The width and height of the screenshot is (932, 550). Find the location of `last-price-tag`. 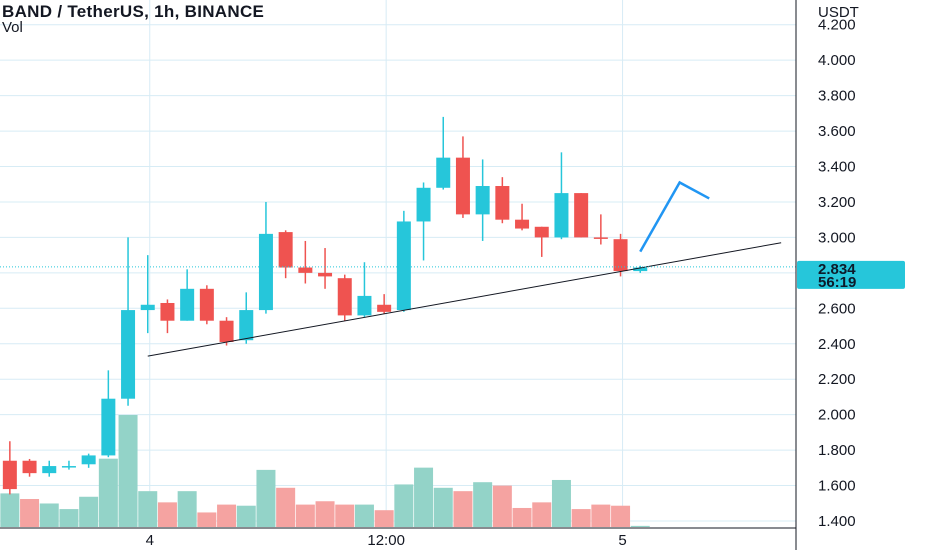

last-price-tag is located at coordinates (851, 274).